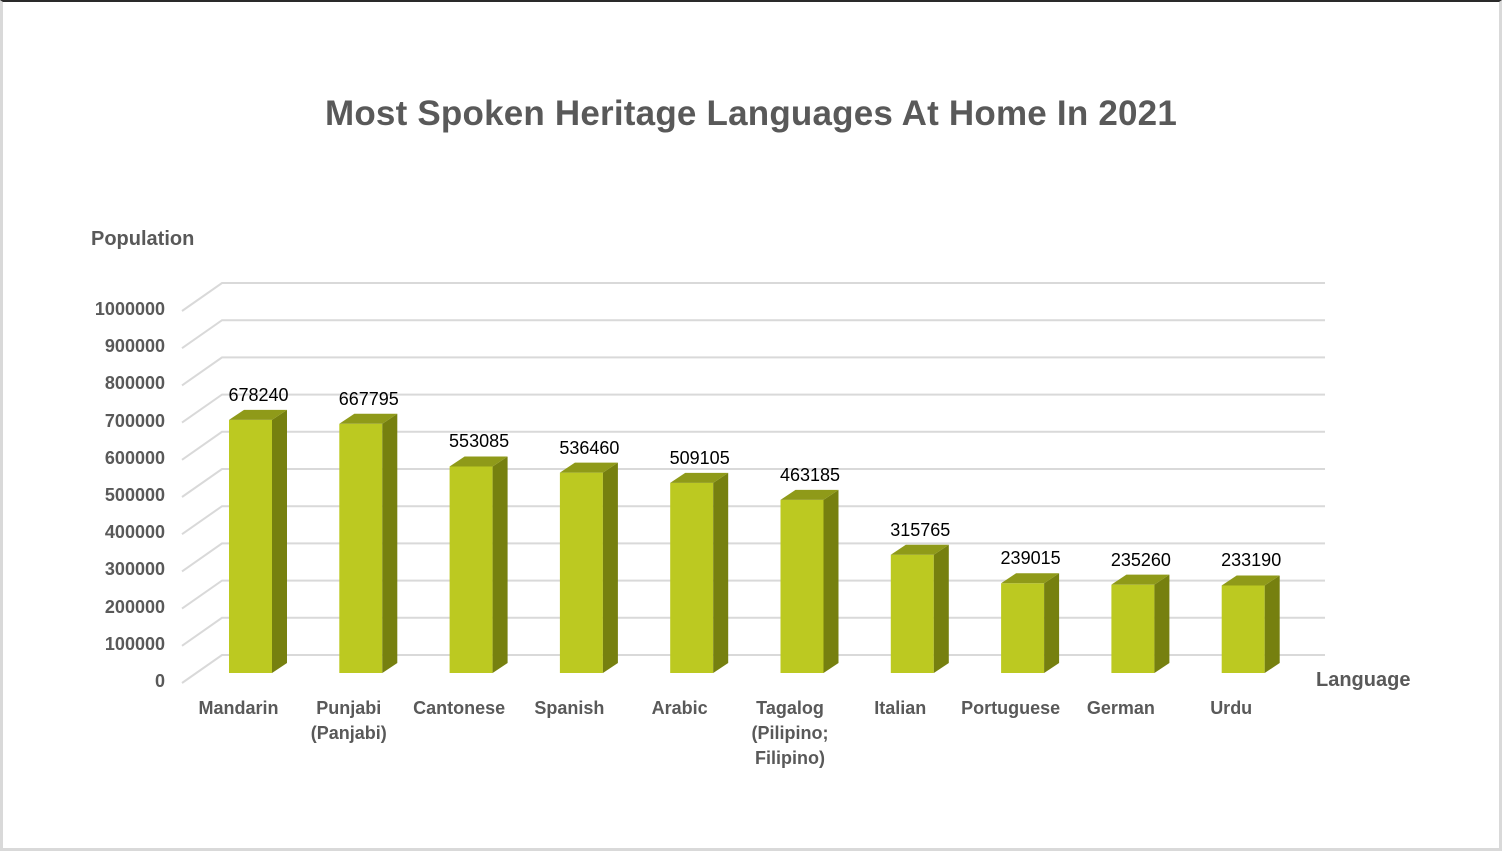 The width and height of the screenshot is (1502, 851). I want to click on y-tick-label: 0, so click(159, 681).